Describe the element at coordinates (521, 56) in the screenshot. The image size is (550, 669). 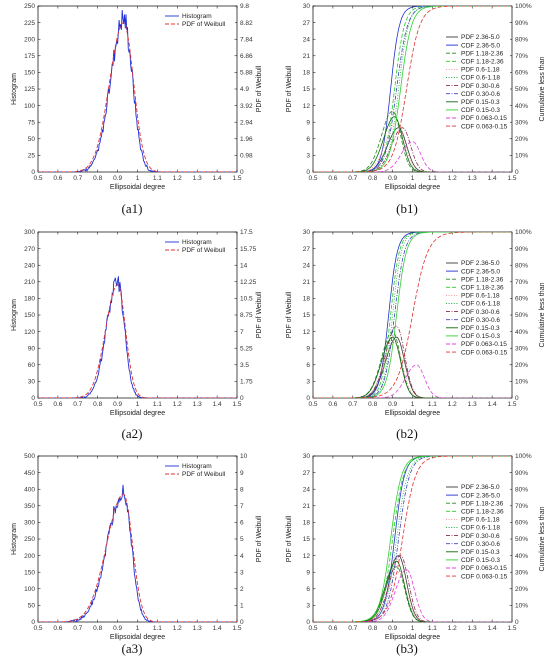
I see `y2-tick-label: 70%` at that location.